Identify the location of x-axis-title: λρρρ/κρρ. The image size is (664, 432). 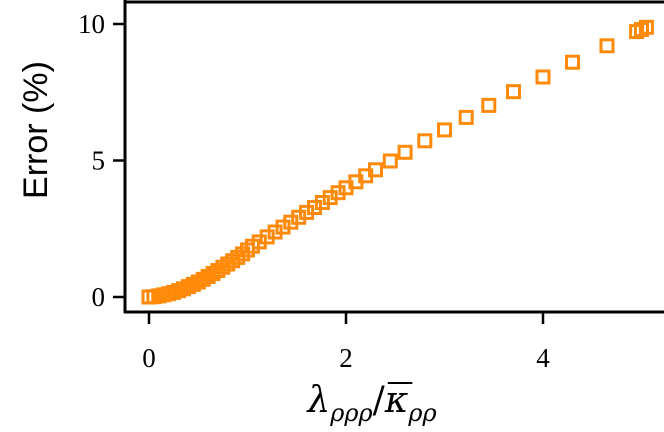
(370, 403).